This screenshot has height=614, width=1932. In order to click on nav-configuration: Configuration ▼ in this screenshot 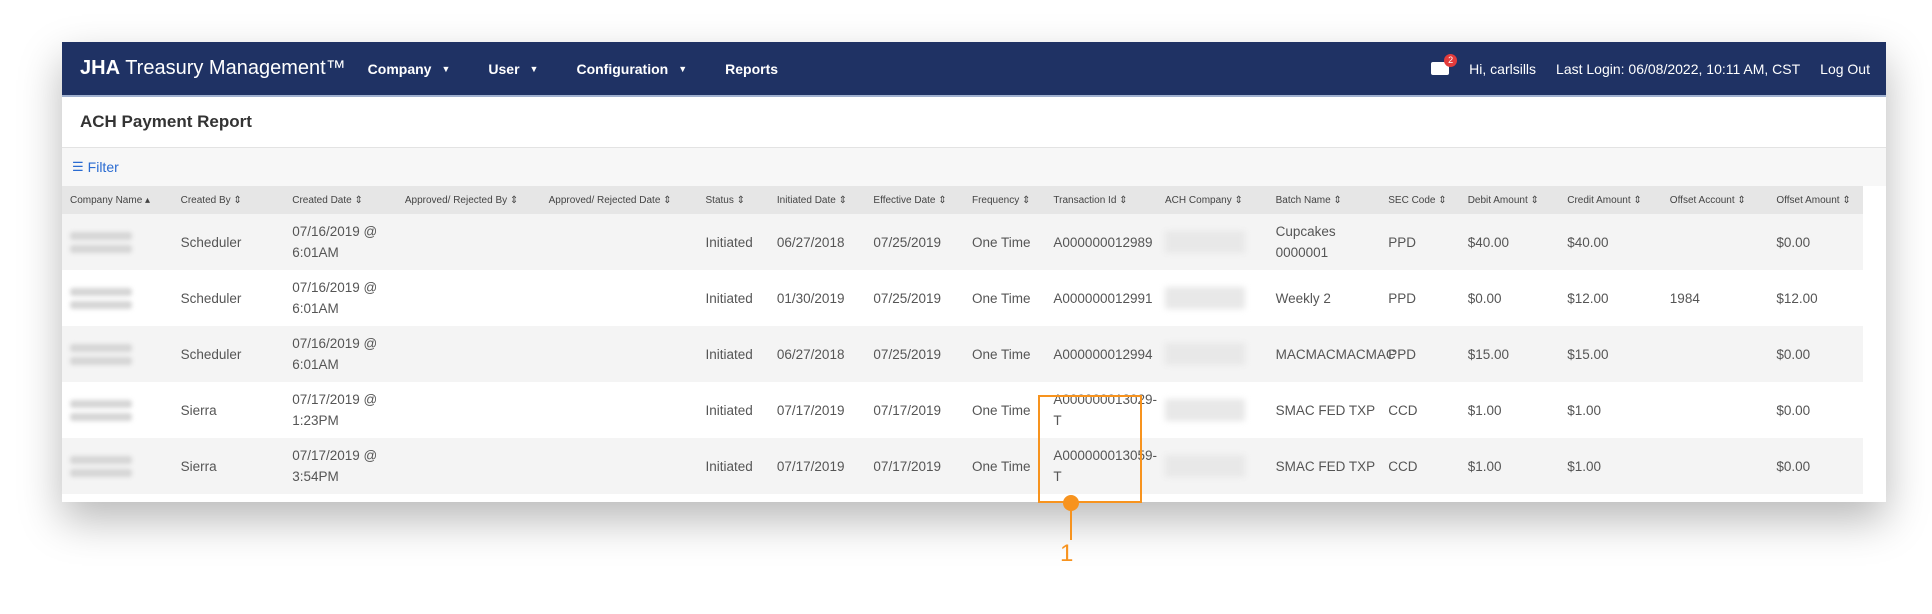, I will do `click(631, 69)`.